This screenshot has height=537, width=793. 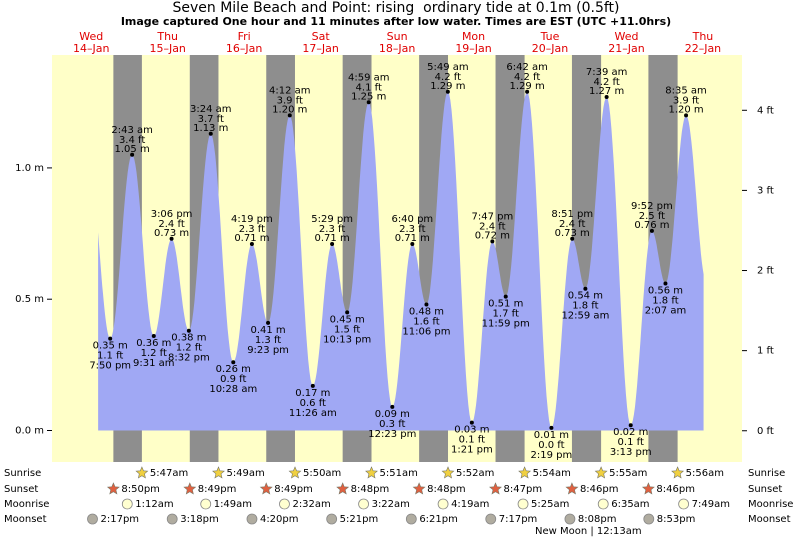 I want to click on almanac-time: 3:22am, so click(x=391, y=504).